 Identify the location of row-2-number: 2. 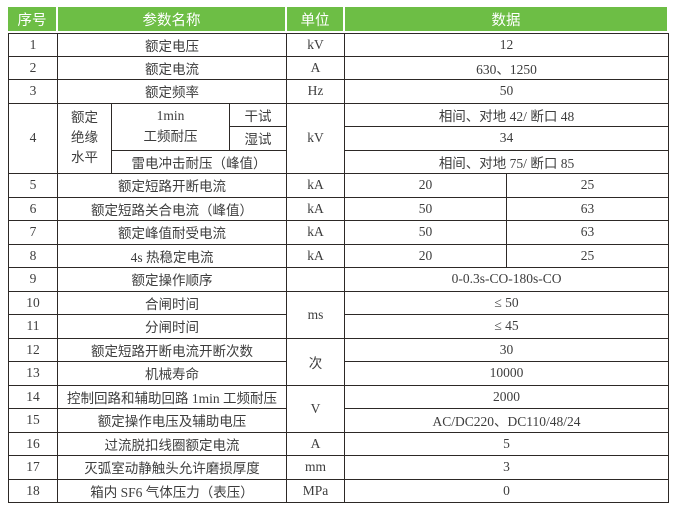
(33, 68).